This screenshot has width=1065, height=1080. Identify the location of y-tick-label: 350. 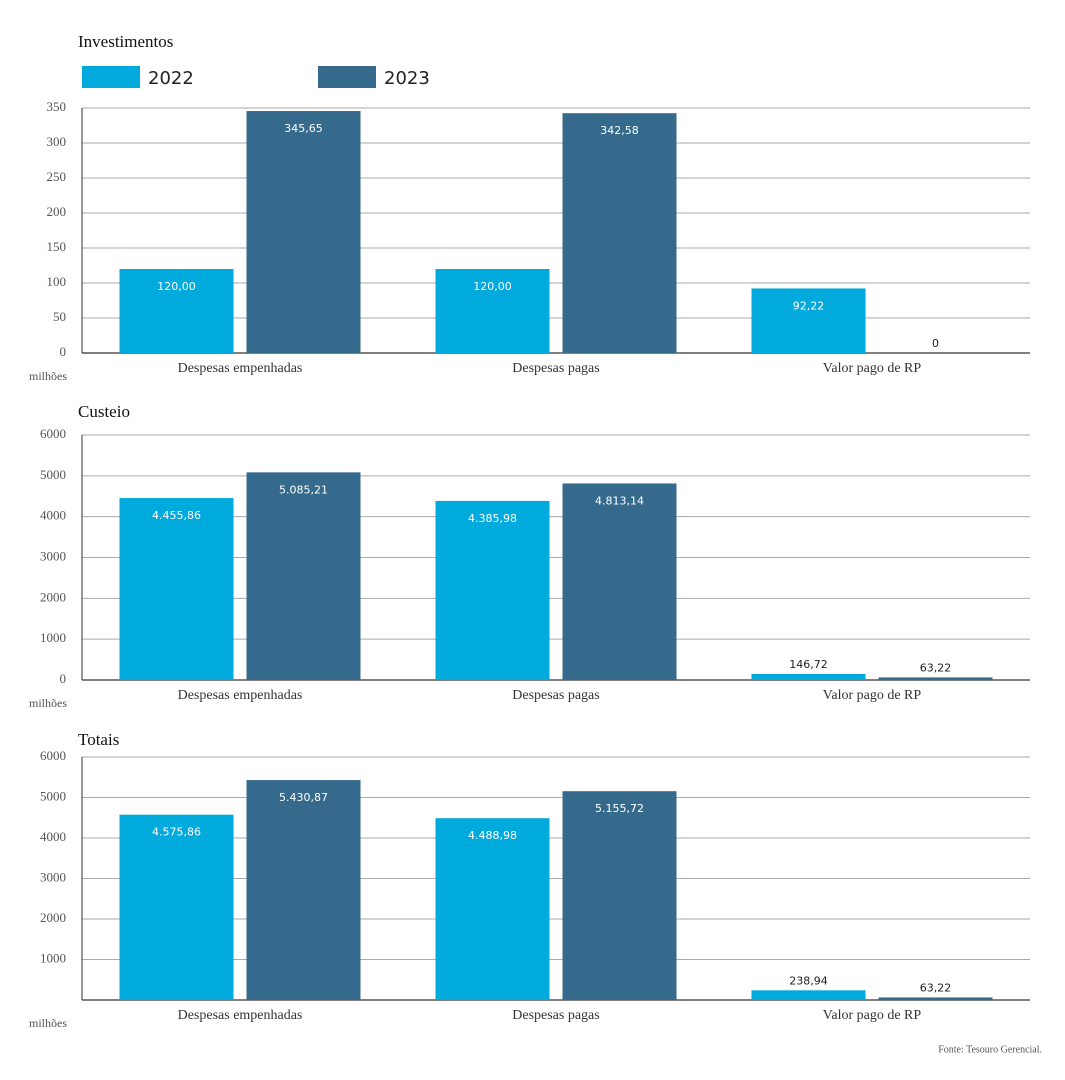
(57, 106).